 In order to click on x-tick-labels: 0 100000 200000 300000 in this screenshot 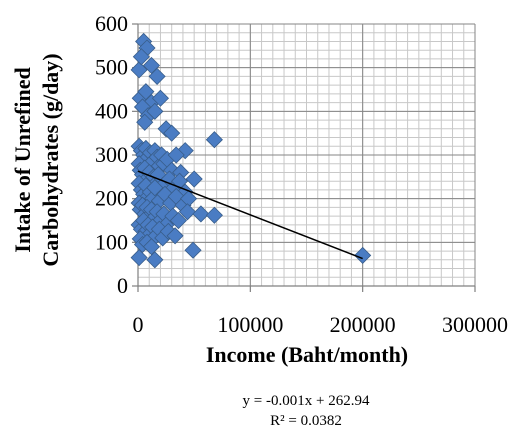, I will do `click(321, 324)`.